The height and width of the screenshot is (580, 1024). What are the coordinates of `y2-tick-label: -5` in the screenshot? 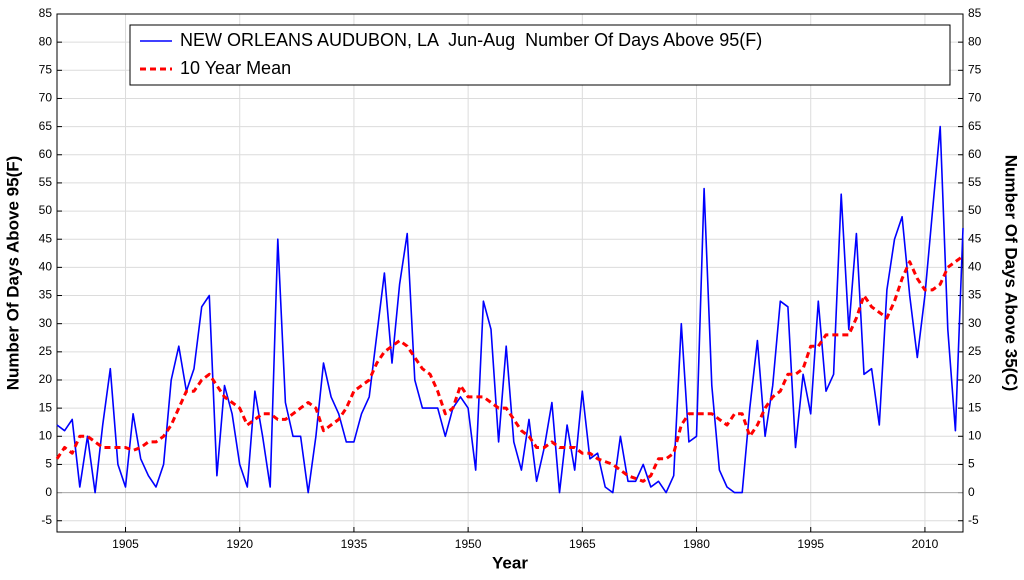 It's located at (973, 520).